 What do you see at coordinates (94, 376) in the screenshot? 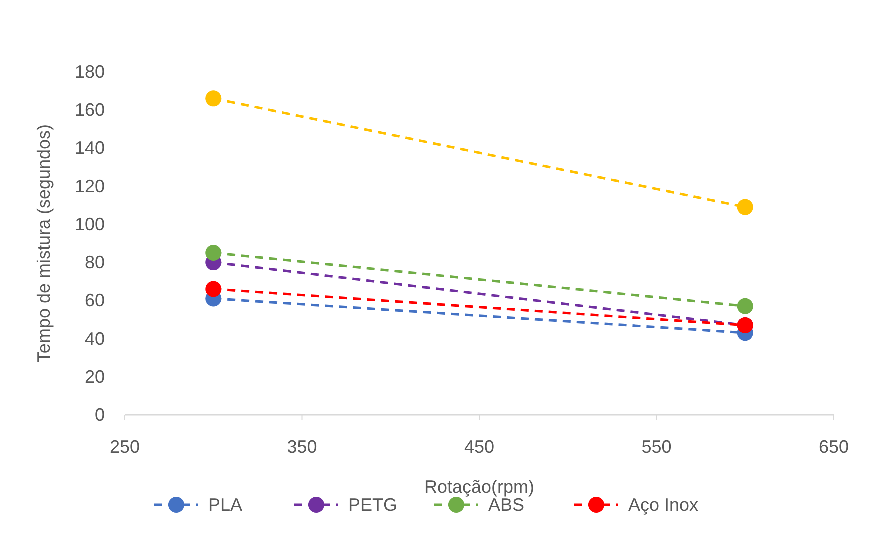
I see `y-tick-label: 20` at bounding box center [94, 376].